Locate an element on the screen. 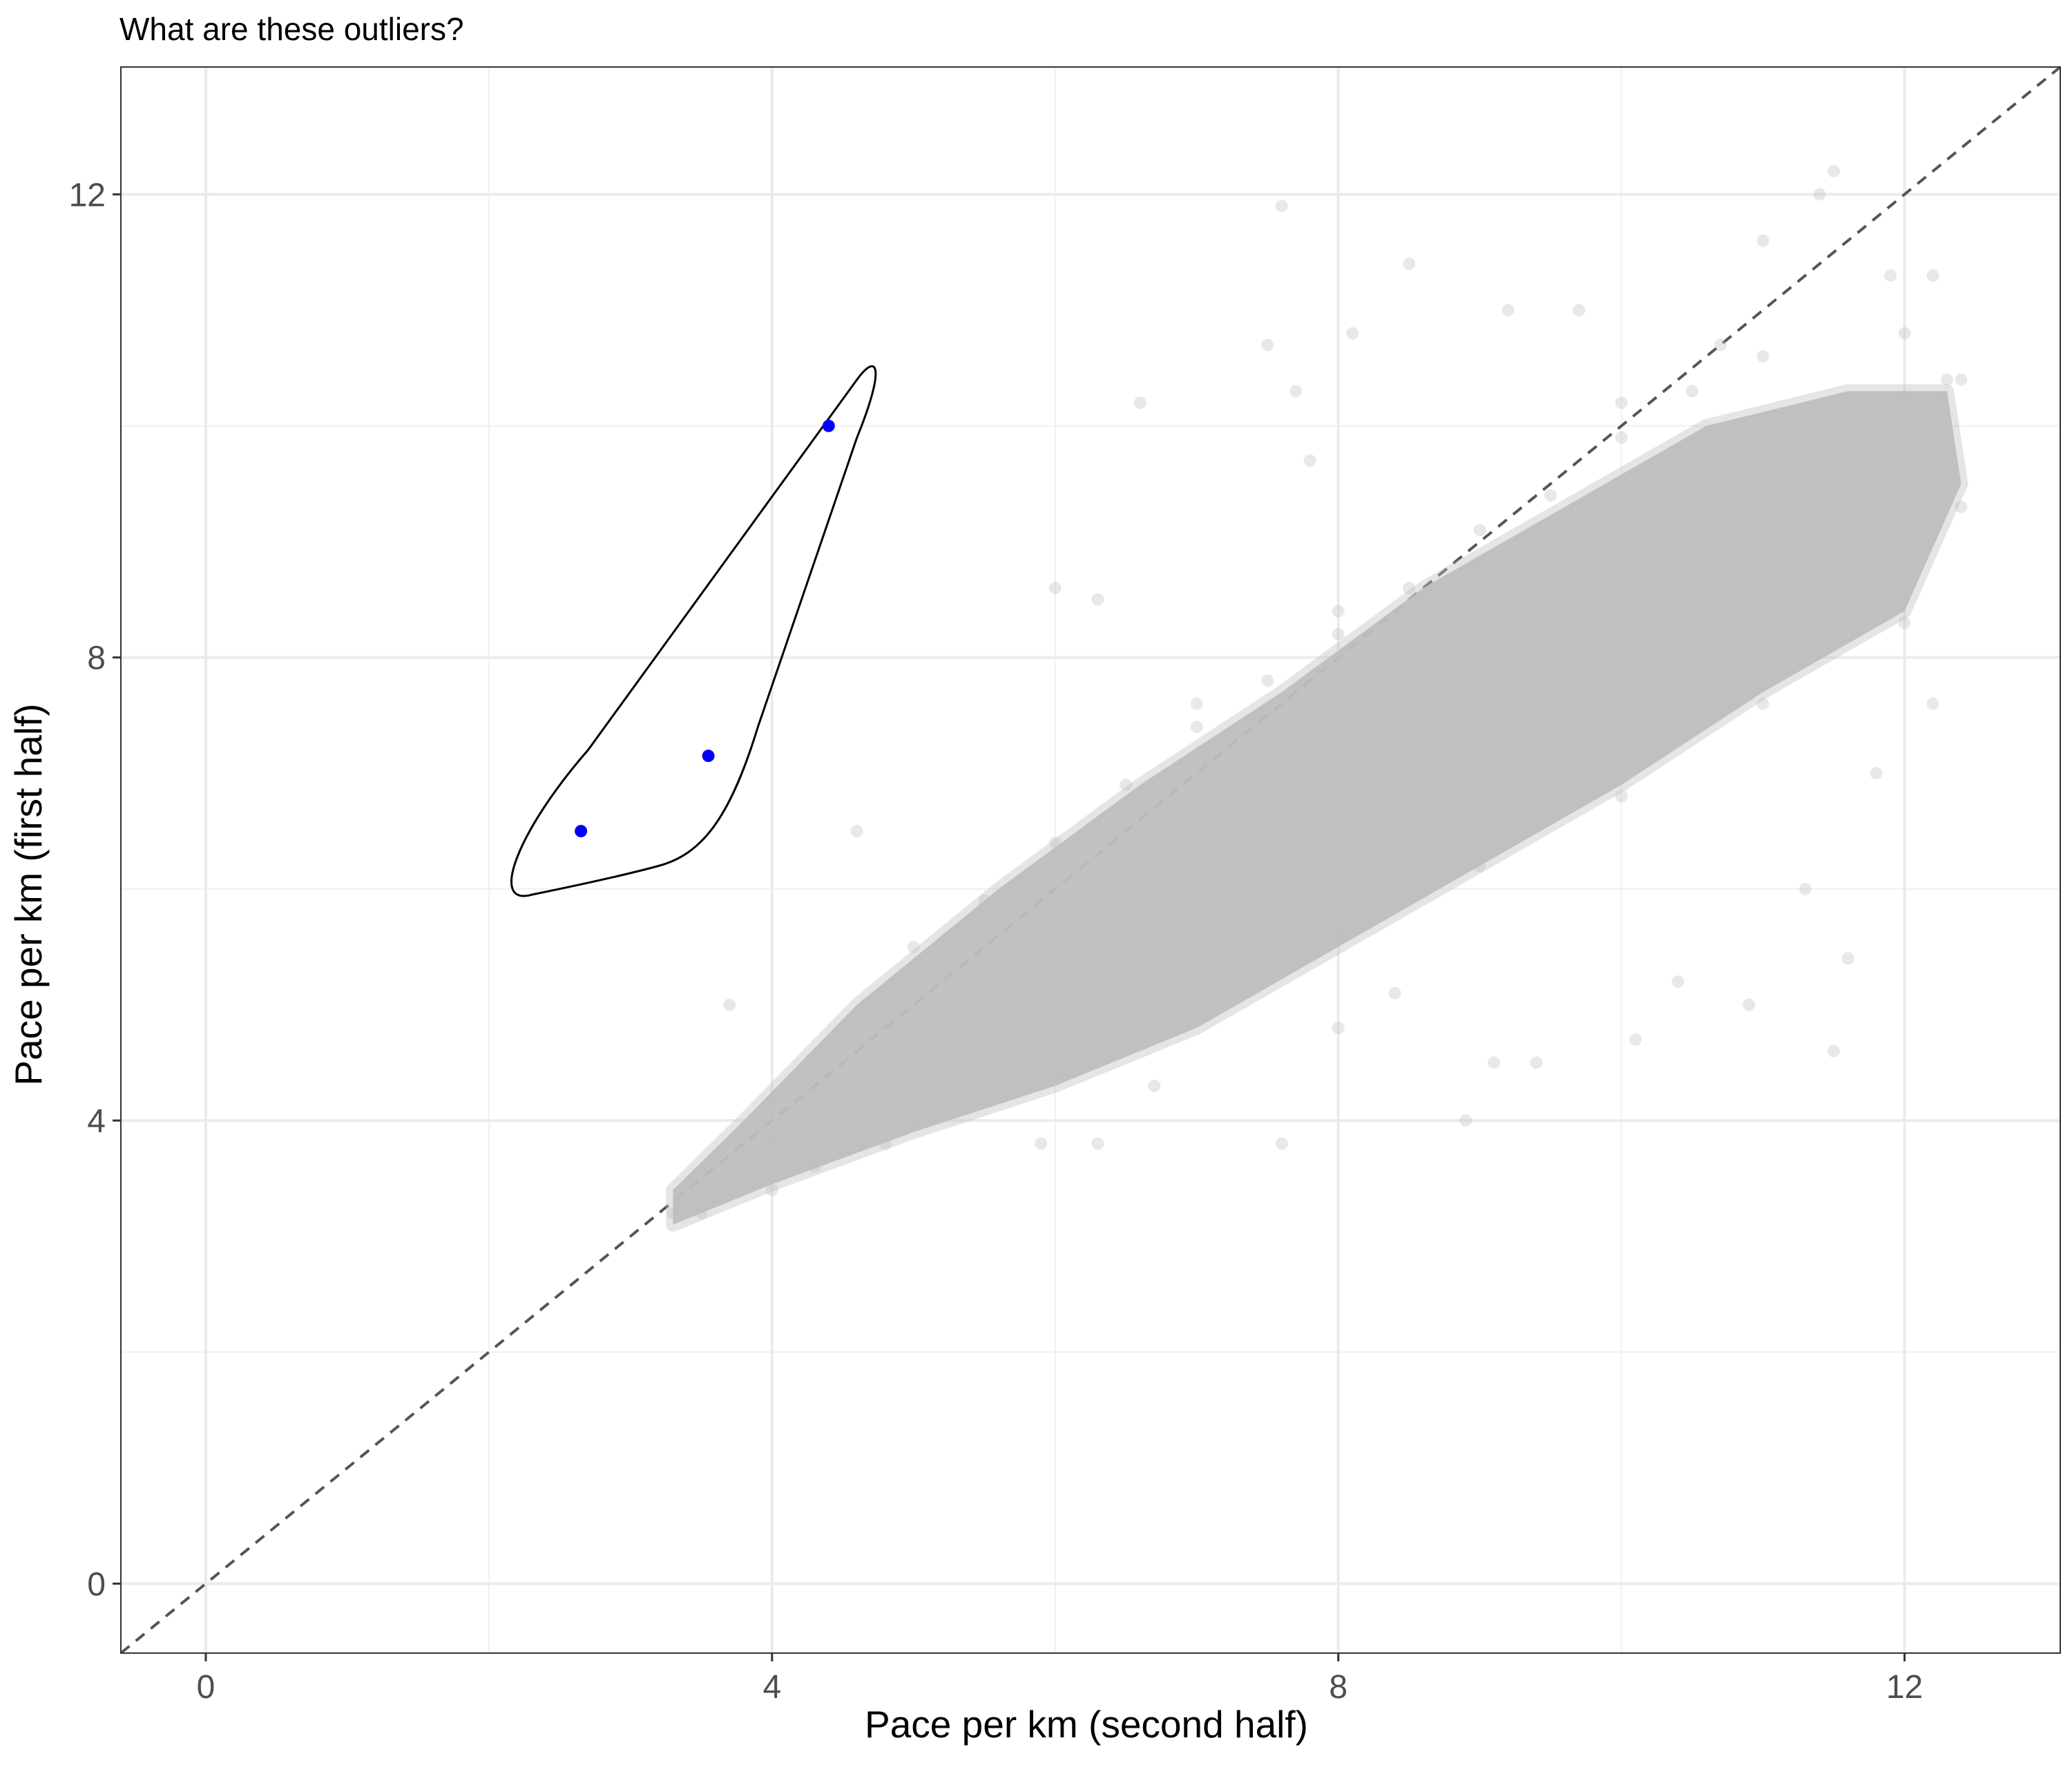 The width and height of the screenshot is (2072, 1765). x-axis-ticks: 0 4 8 12 is located at coordinates (1060, 1679).